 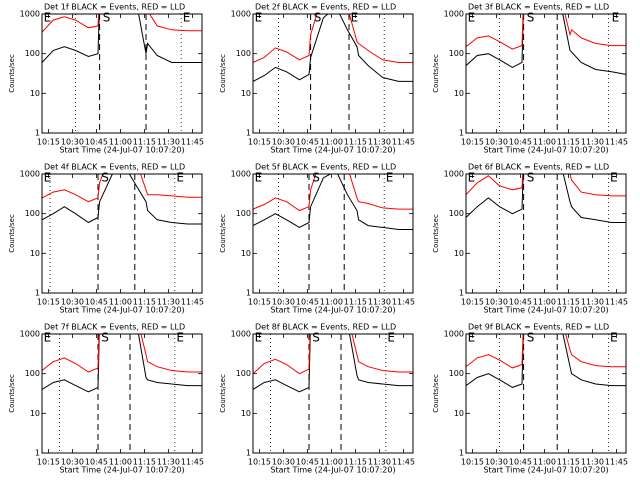 I want to click on panel-title: Det 3f BLACK = Events, RED = LLD, so click(x=538, y=7).